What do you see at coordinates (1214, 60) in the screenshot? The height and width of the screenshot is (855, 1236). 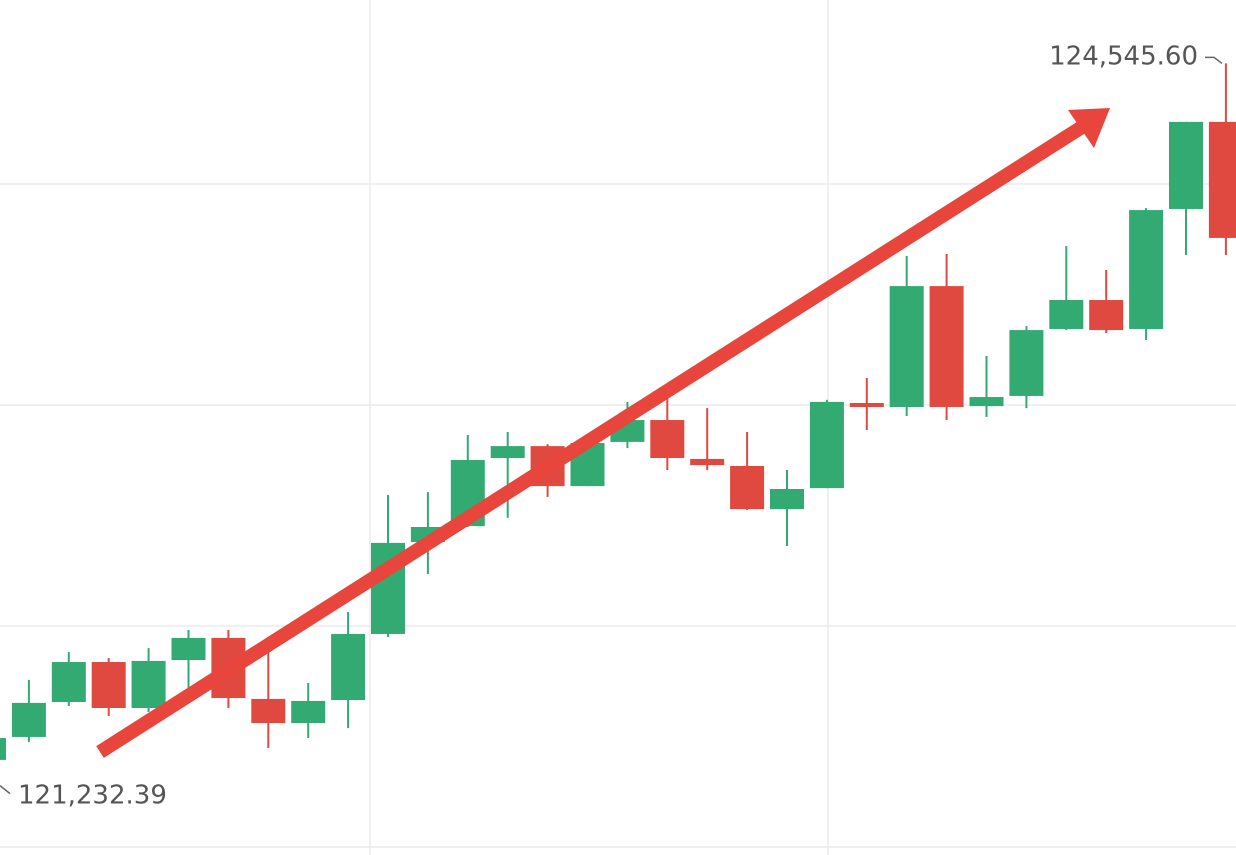 I see `max-label-leader` at bounding box center [1214, 60].